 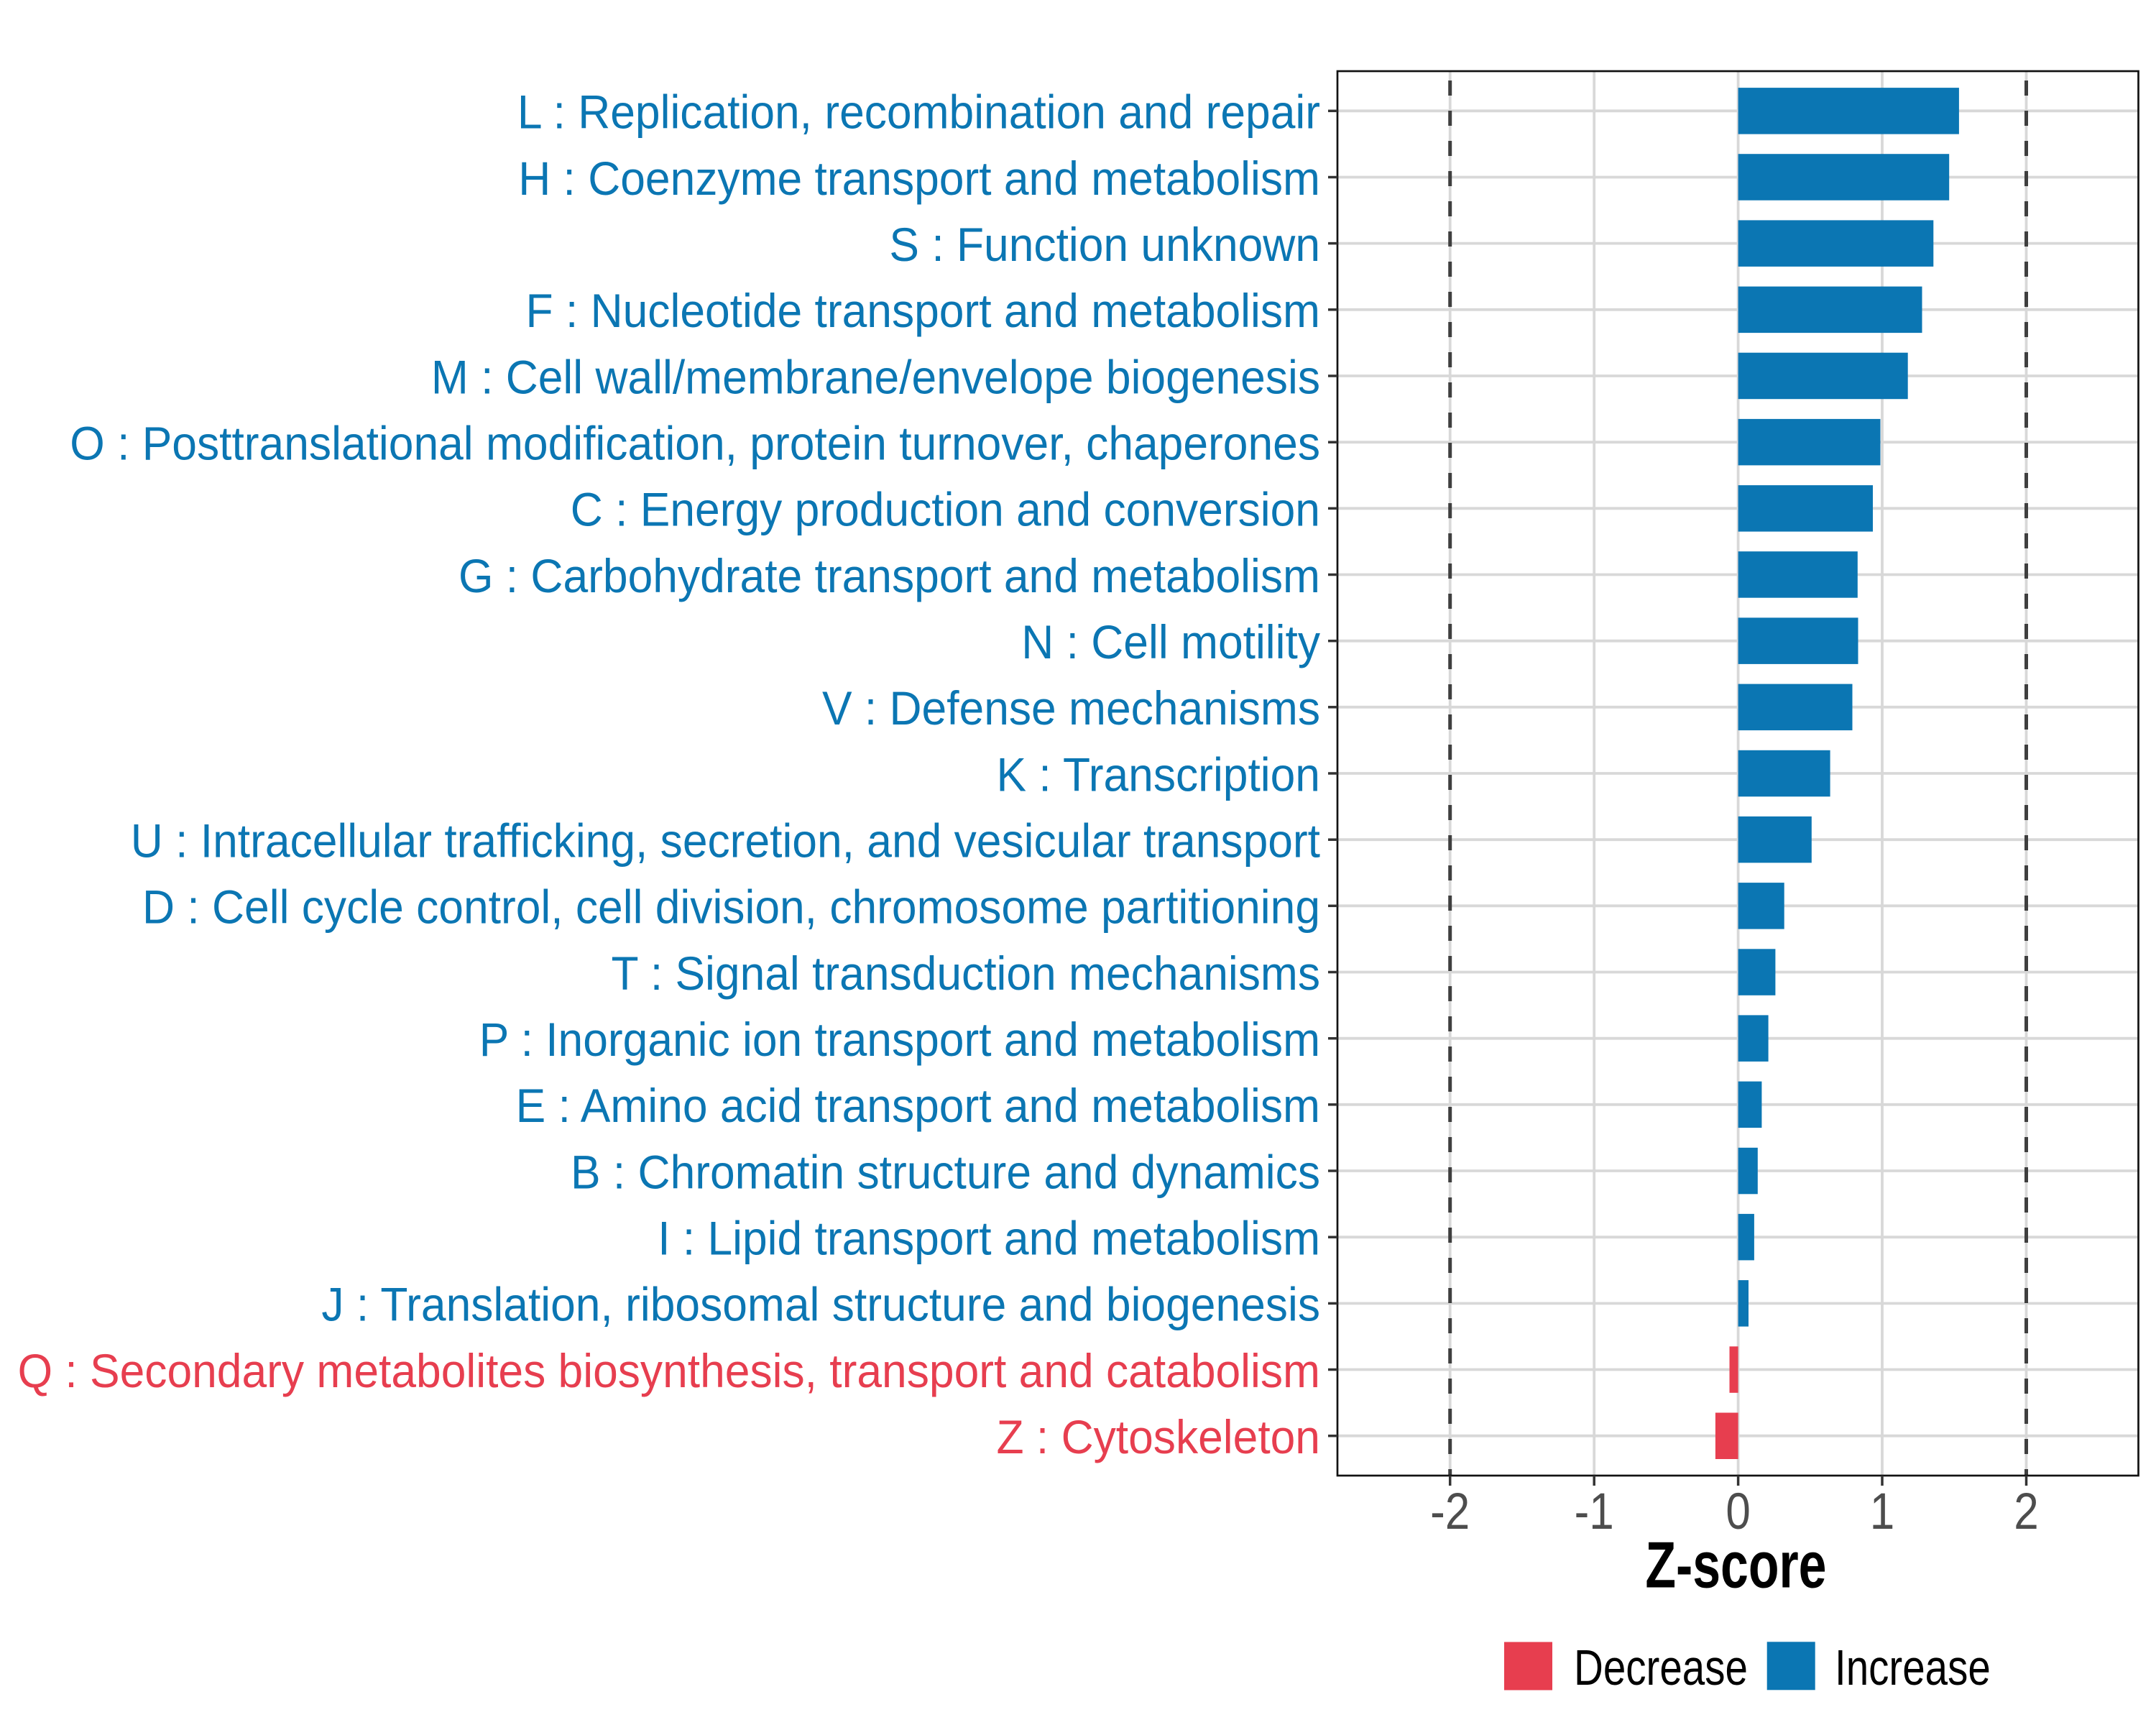 I want to click on svg-text: -1, so click(x=1594, y=1512).